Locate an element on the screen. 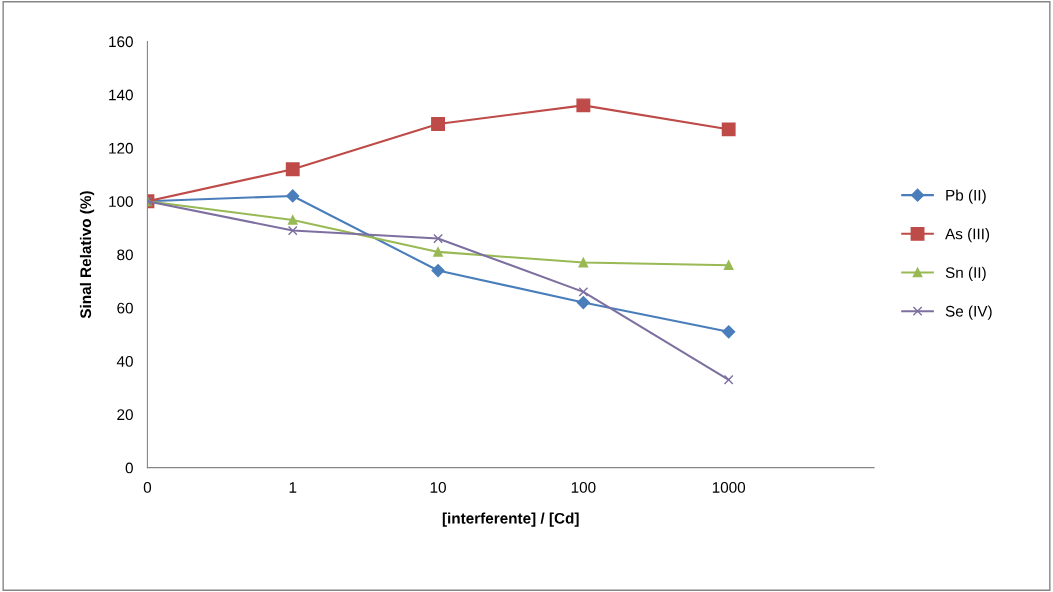  legend-label: As (III) is located at coordinates (967, 235).